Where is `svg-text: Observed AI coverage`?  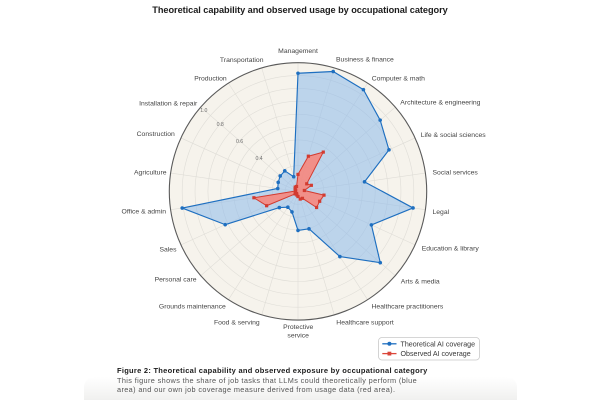
svg-text: Observed AI coverage is located at coordinates (436, 354).